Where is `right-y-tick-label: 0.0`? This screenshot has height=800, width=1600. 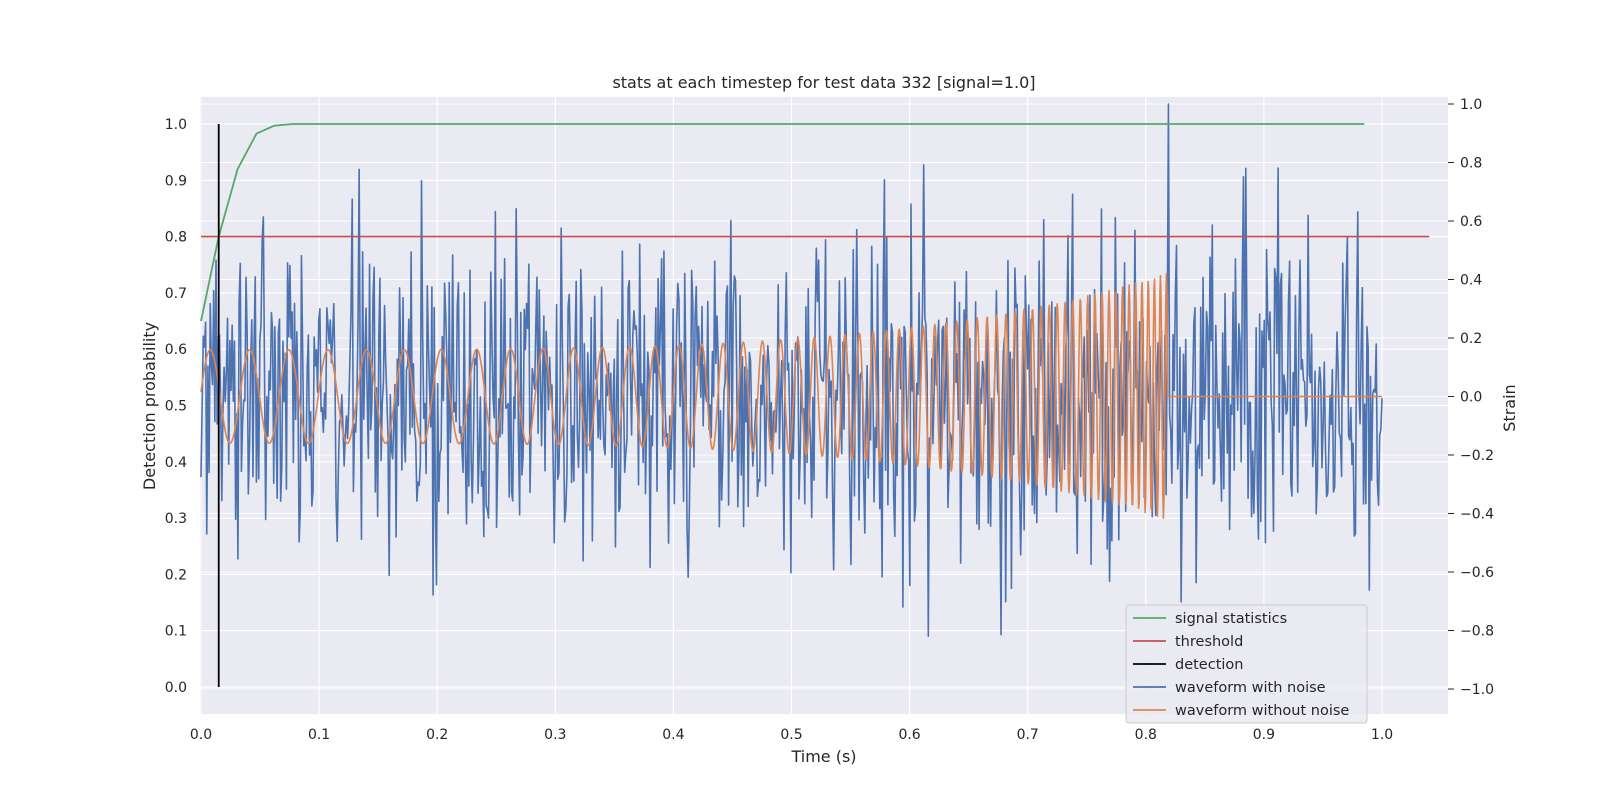 right-y-tick-label: 0.0 is located at coordinates (1471, 398).